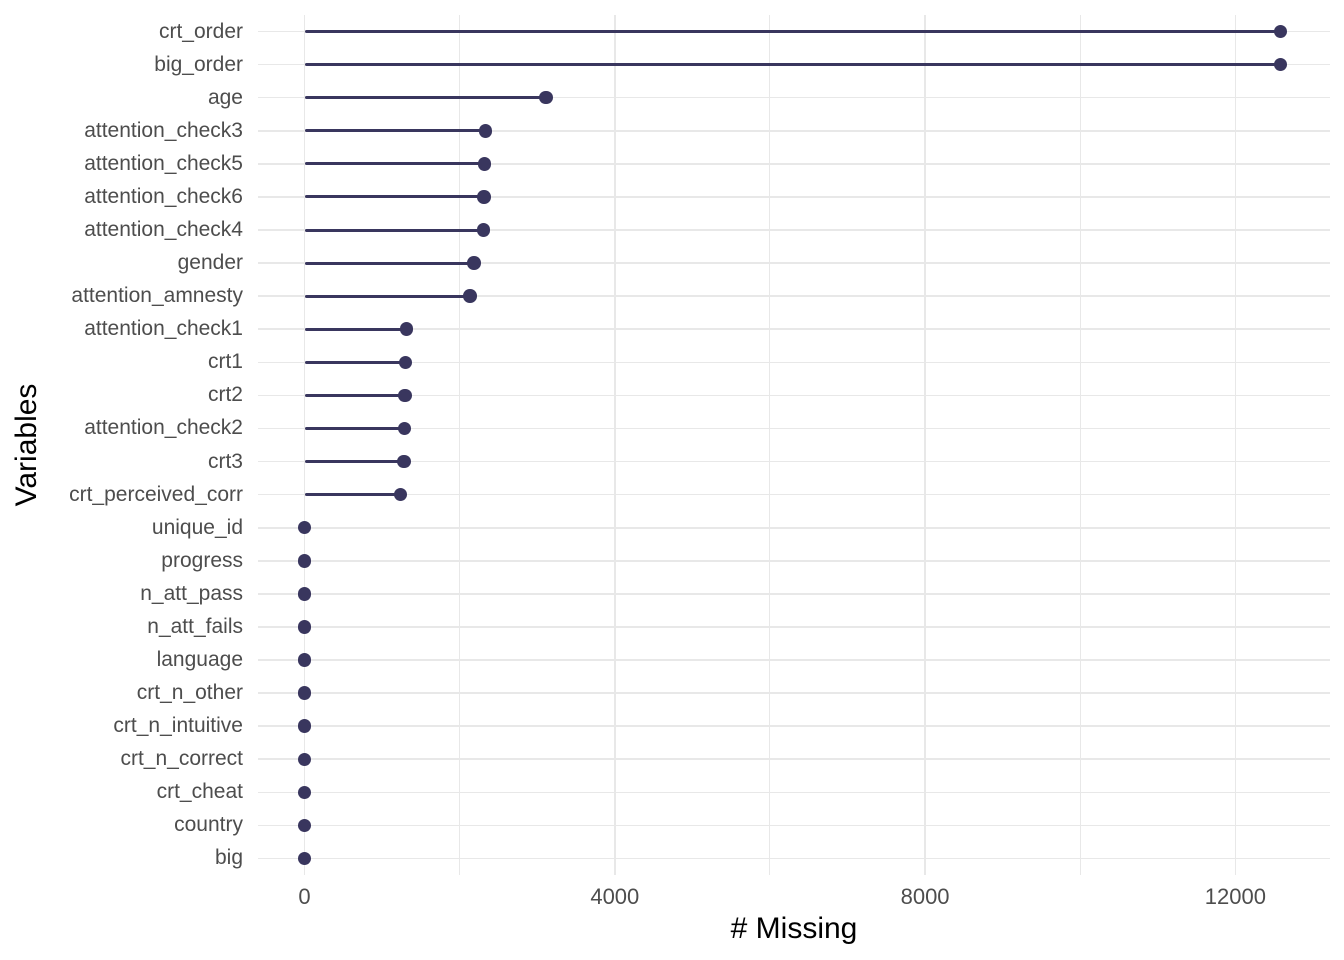 The height and width of the screenshot is (960, 1344). I want to click on y-tick-label: big_order, so click(198, 64).